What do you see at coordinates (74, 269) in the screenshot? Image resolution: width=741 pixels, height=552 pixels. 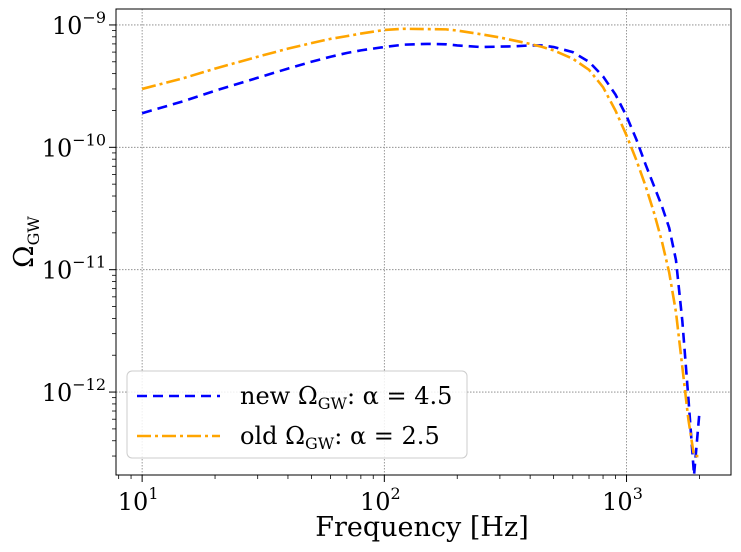 I see `y-tick-label: 10−11` at bounding box center [74, 269].